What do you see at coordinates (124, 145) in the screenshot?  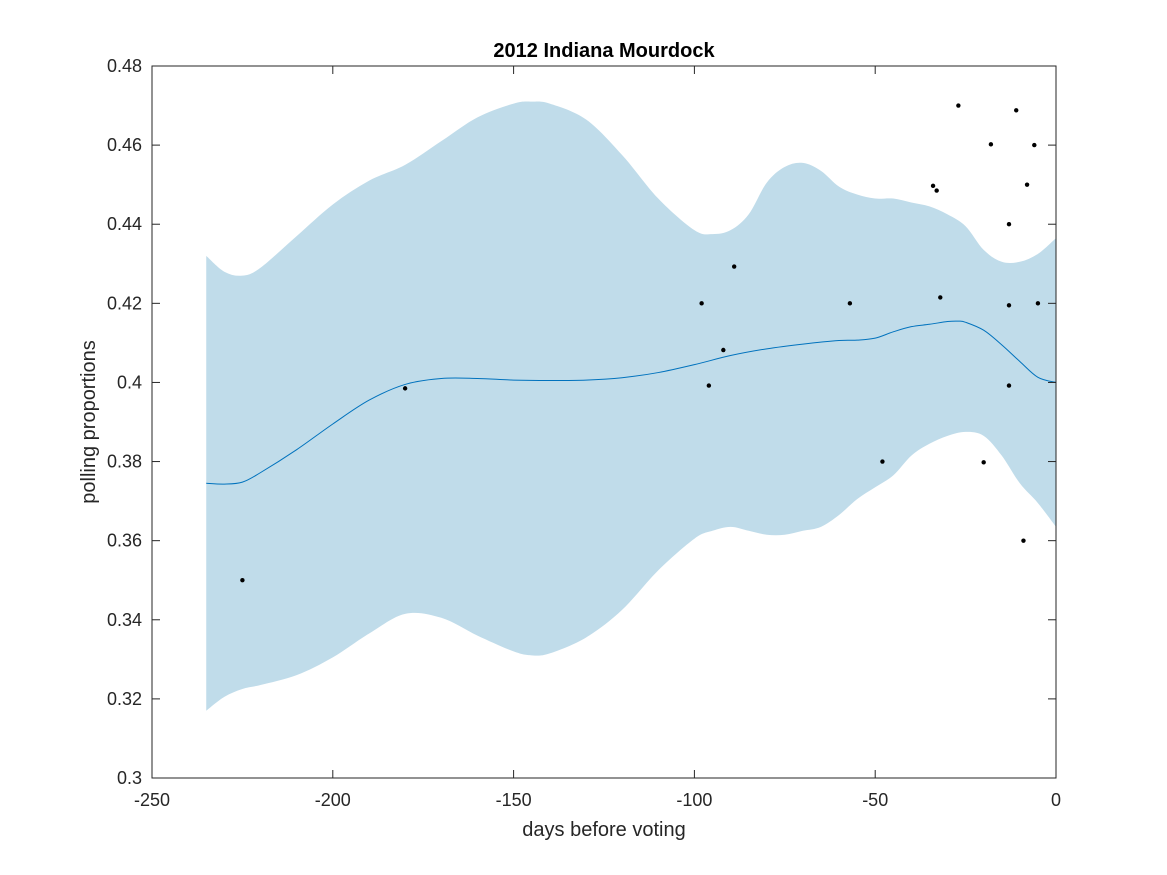 I see `y-tick-label: 0.46` at bounding box center [124, 145].